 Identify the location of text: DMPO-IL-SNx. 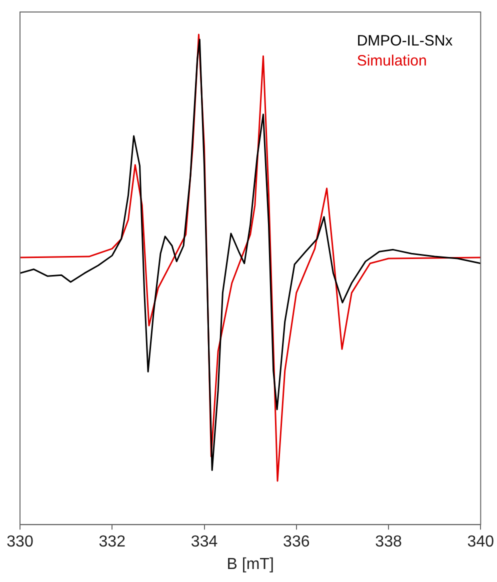
(405, 41).